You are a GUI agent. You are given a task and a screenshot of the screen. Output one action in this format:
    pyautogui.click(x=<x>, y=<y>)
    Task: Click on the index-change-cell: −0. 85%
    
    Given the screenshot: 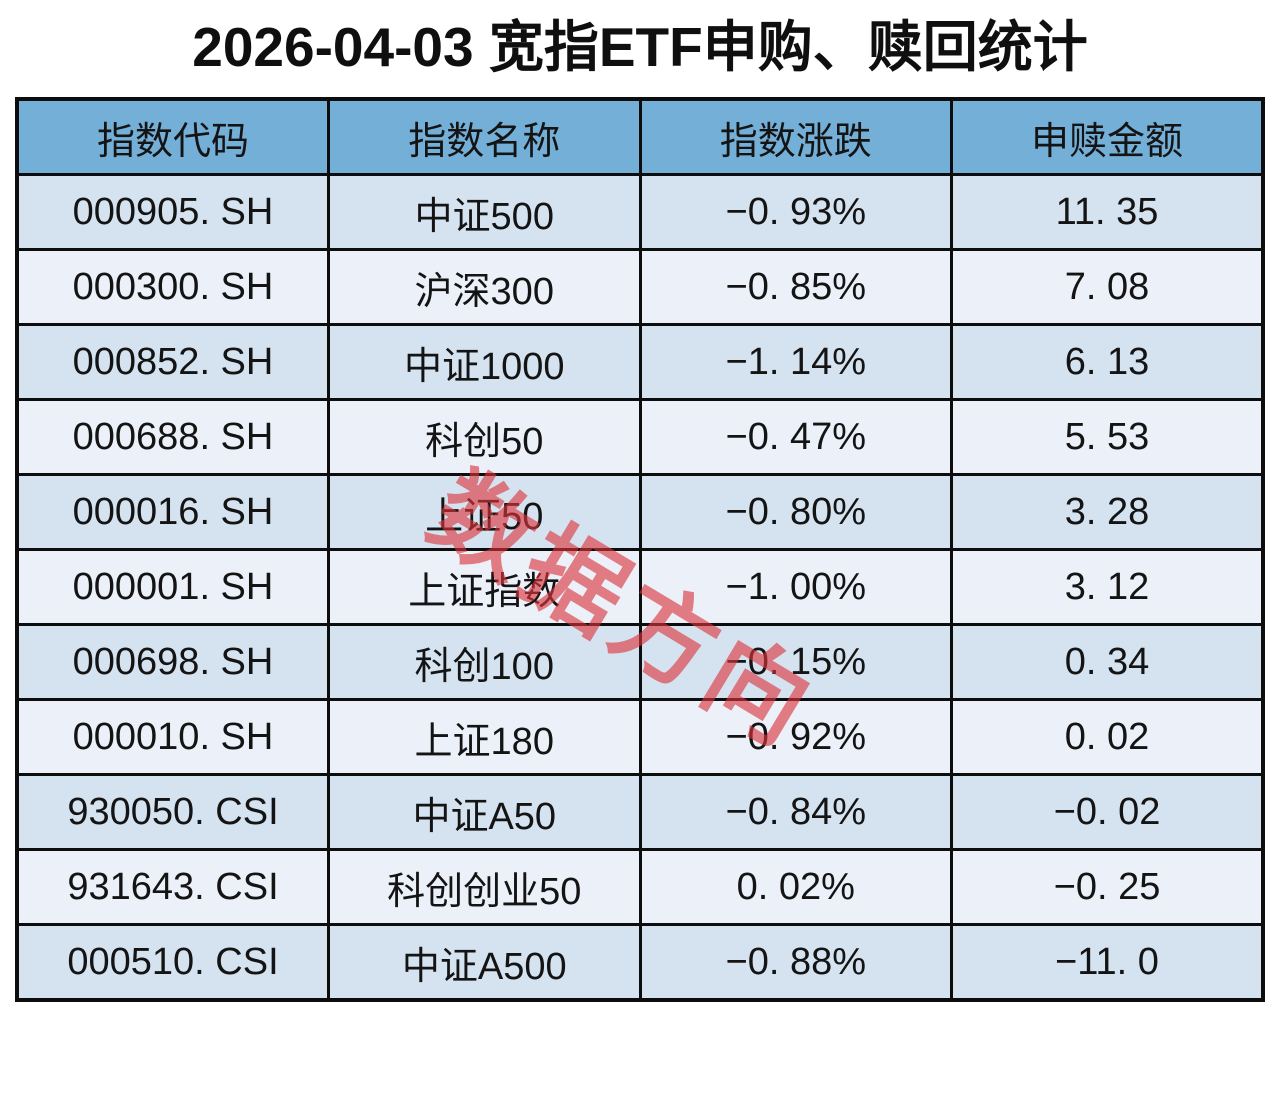 What is the action you would take?
    pyautogui.click(x=795, y=287)
    